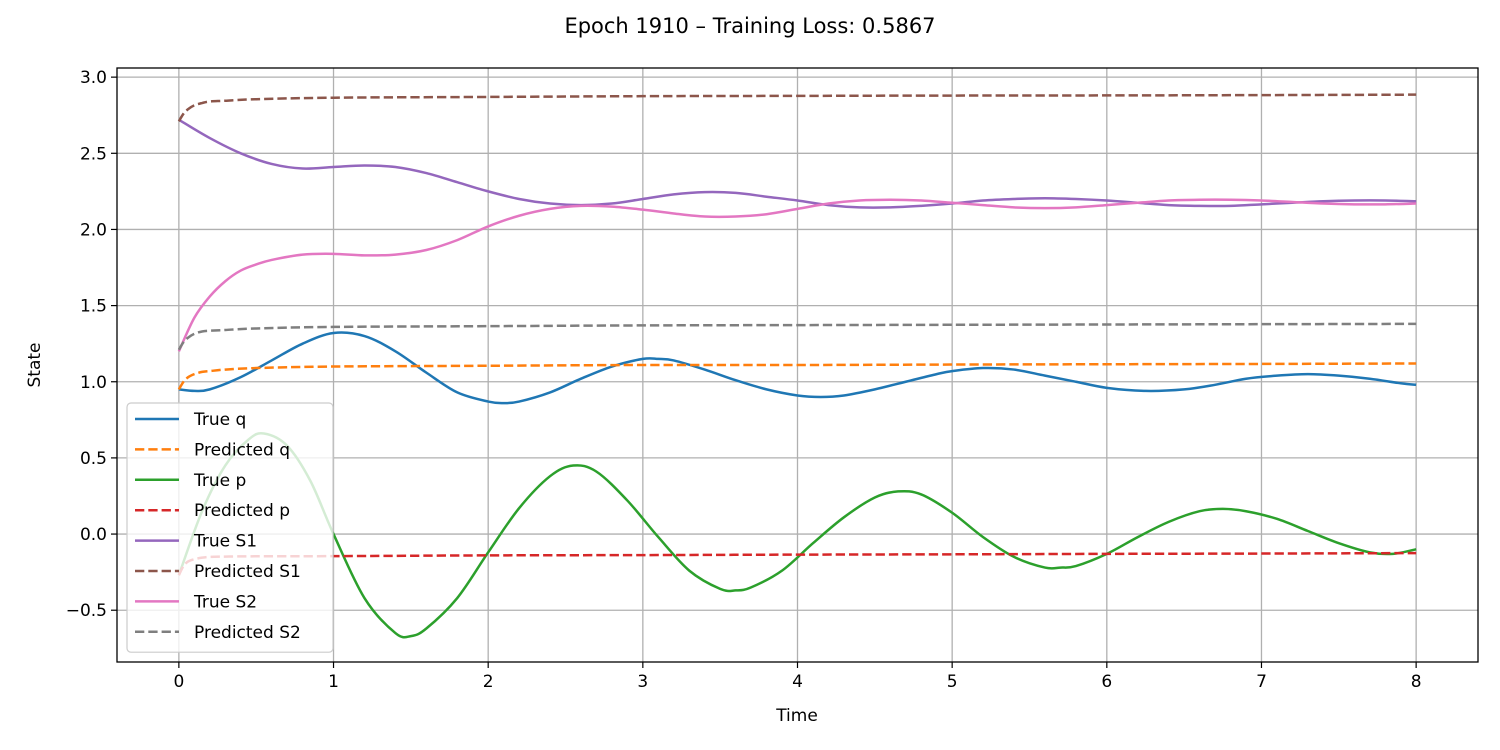 The image size is (1500, 750). I want to click on y-tick-label: 0.0, so click(93, 535).